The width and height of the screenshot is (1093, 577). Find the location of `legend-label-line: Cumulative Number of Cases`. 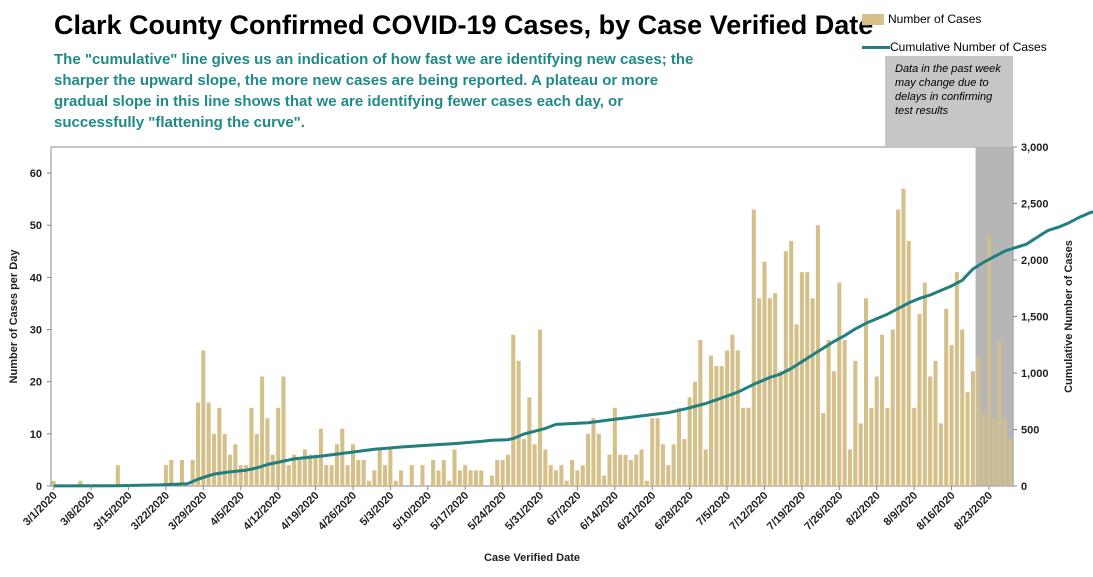

legend-label-line: Cumulative Number of Cases is located at coordinates (968, 47).